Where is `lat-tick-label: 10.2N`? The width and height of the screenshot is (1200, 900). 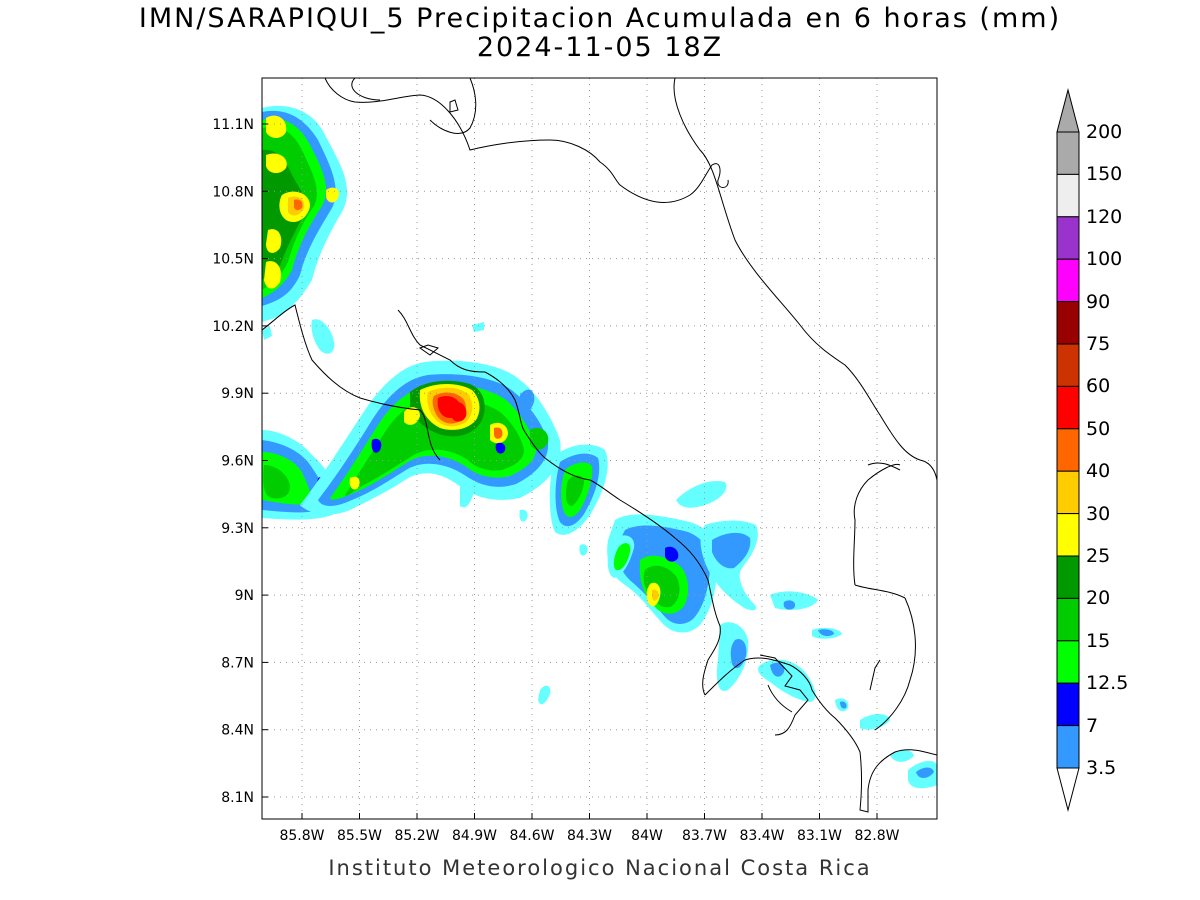
lat-tick-label: 10.2N is located at coordinates (233, 327).